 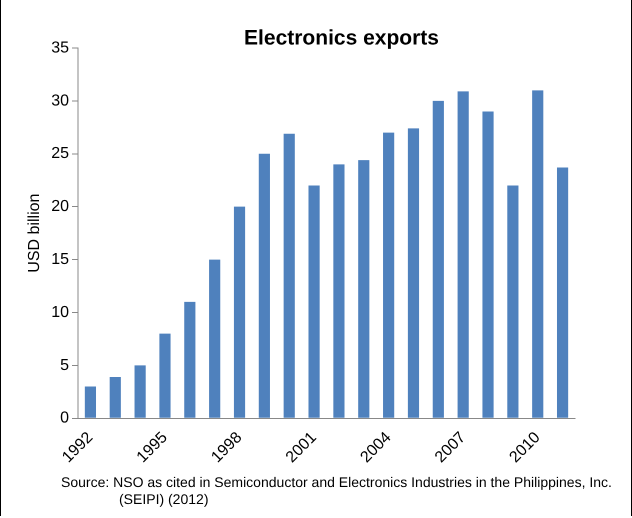 I want to click on y-tick-label: 25, so click(x=60, y=153).